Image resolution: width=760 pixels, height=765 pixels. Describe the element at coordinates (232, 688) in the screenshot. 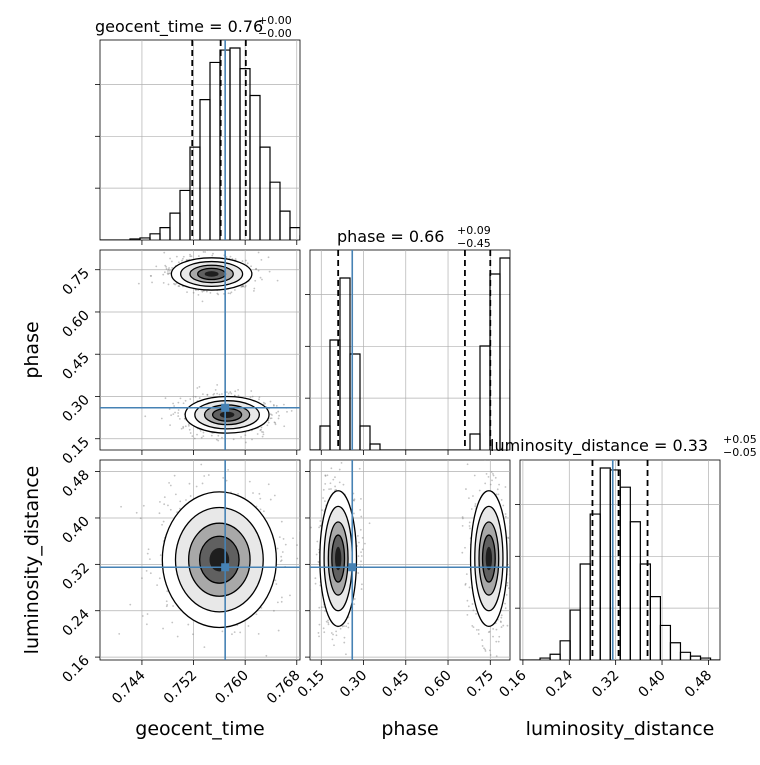

I see `x-tick-label: 0.760` at that location.